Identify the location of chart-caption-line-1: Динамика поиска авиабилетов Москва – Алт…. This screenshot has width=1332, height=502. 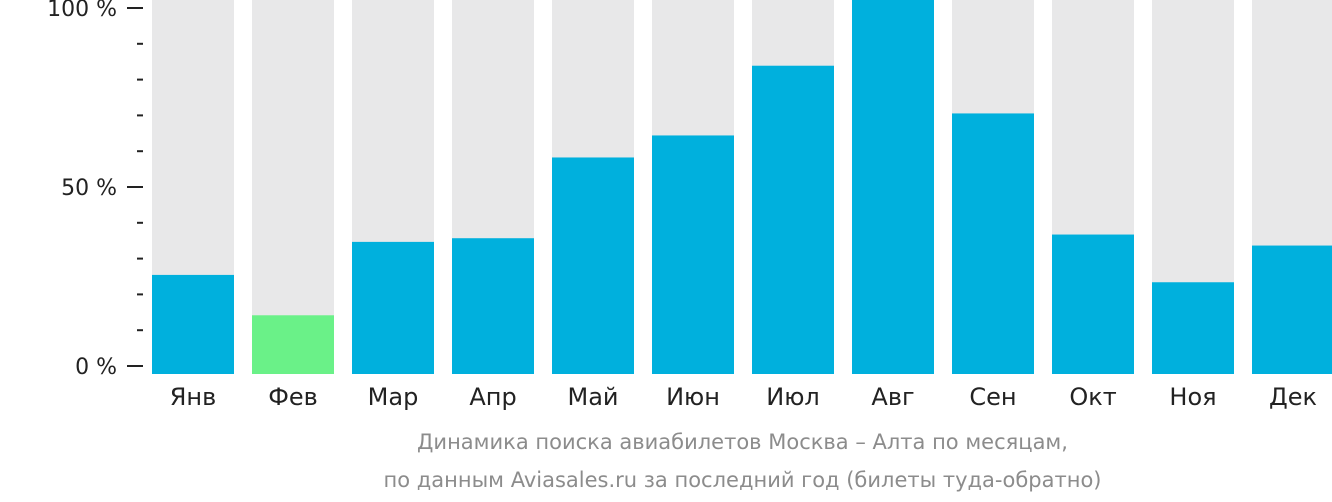
(742, 442).